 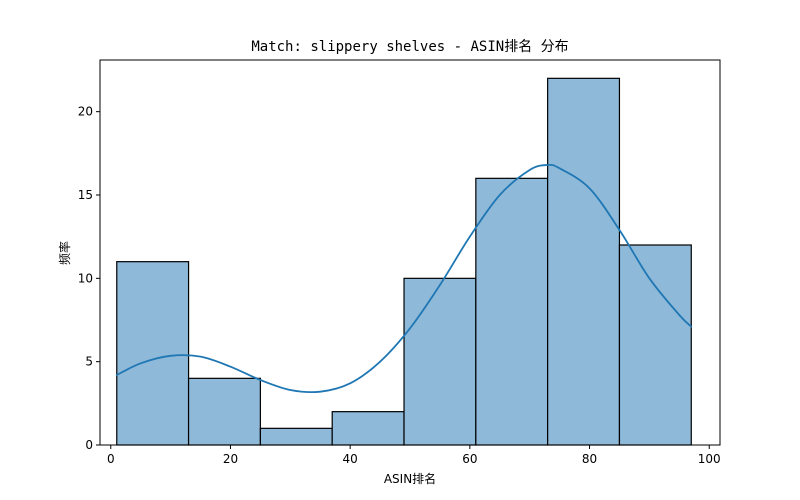 I want to click on y-tick-label: 15, so click(x=85, y=195).